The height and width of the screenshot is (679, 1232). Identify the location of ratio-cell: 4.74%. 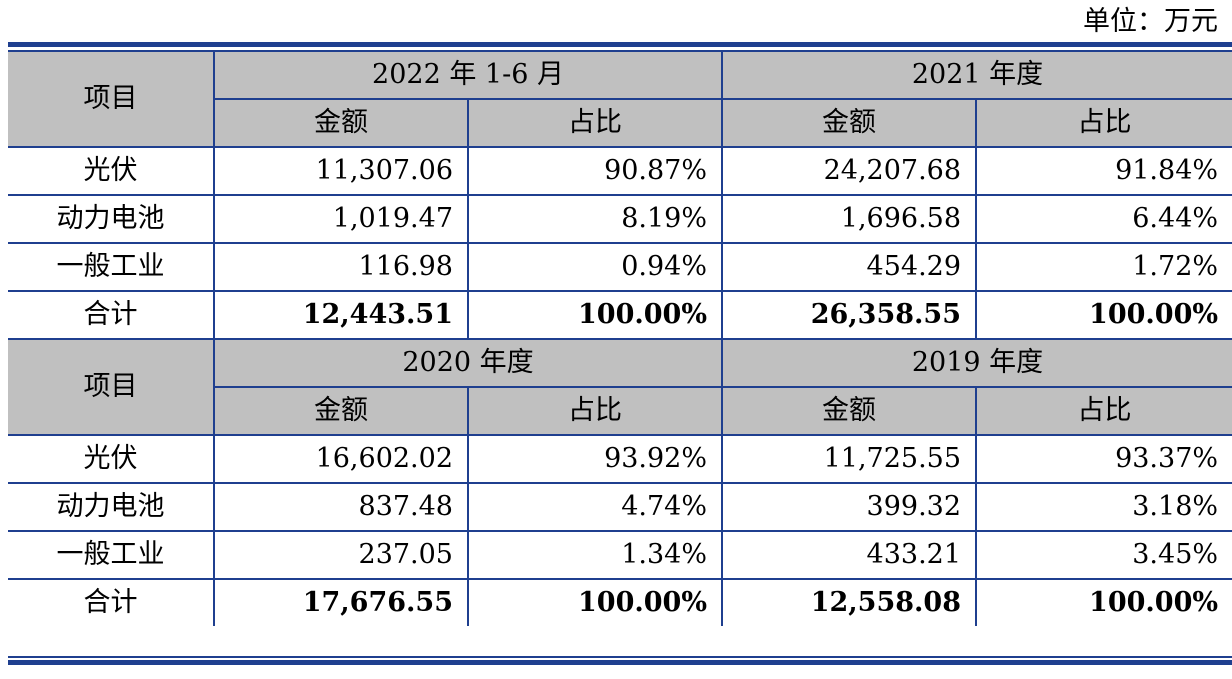
(595, 507).